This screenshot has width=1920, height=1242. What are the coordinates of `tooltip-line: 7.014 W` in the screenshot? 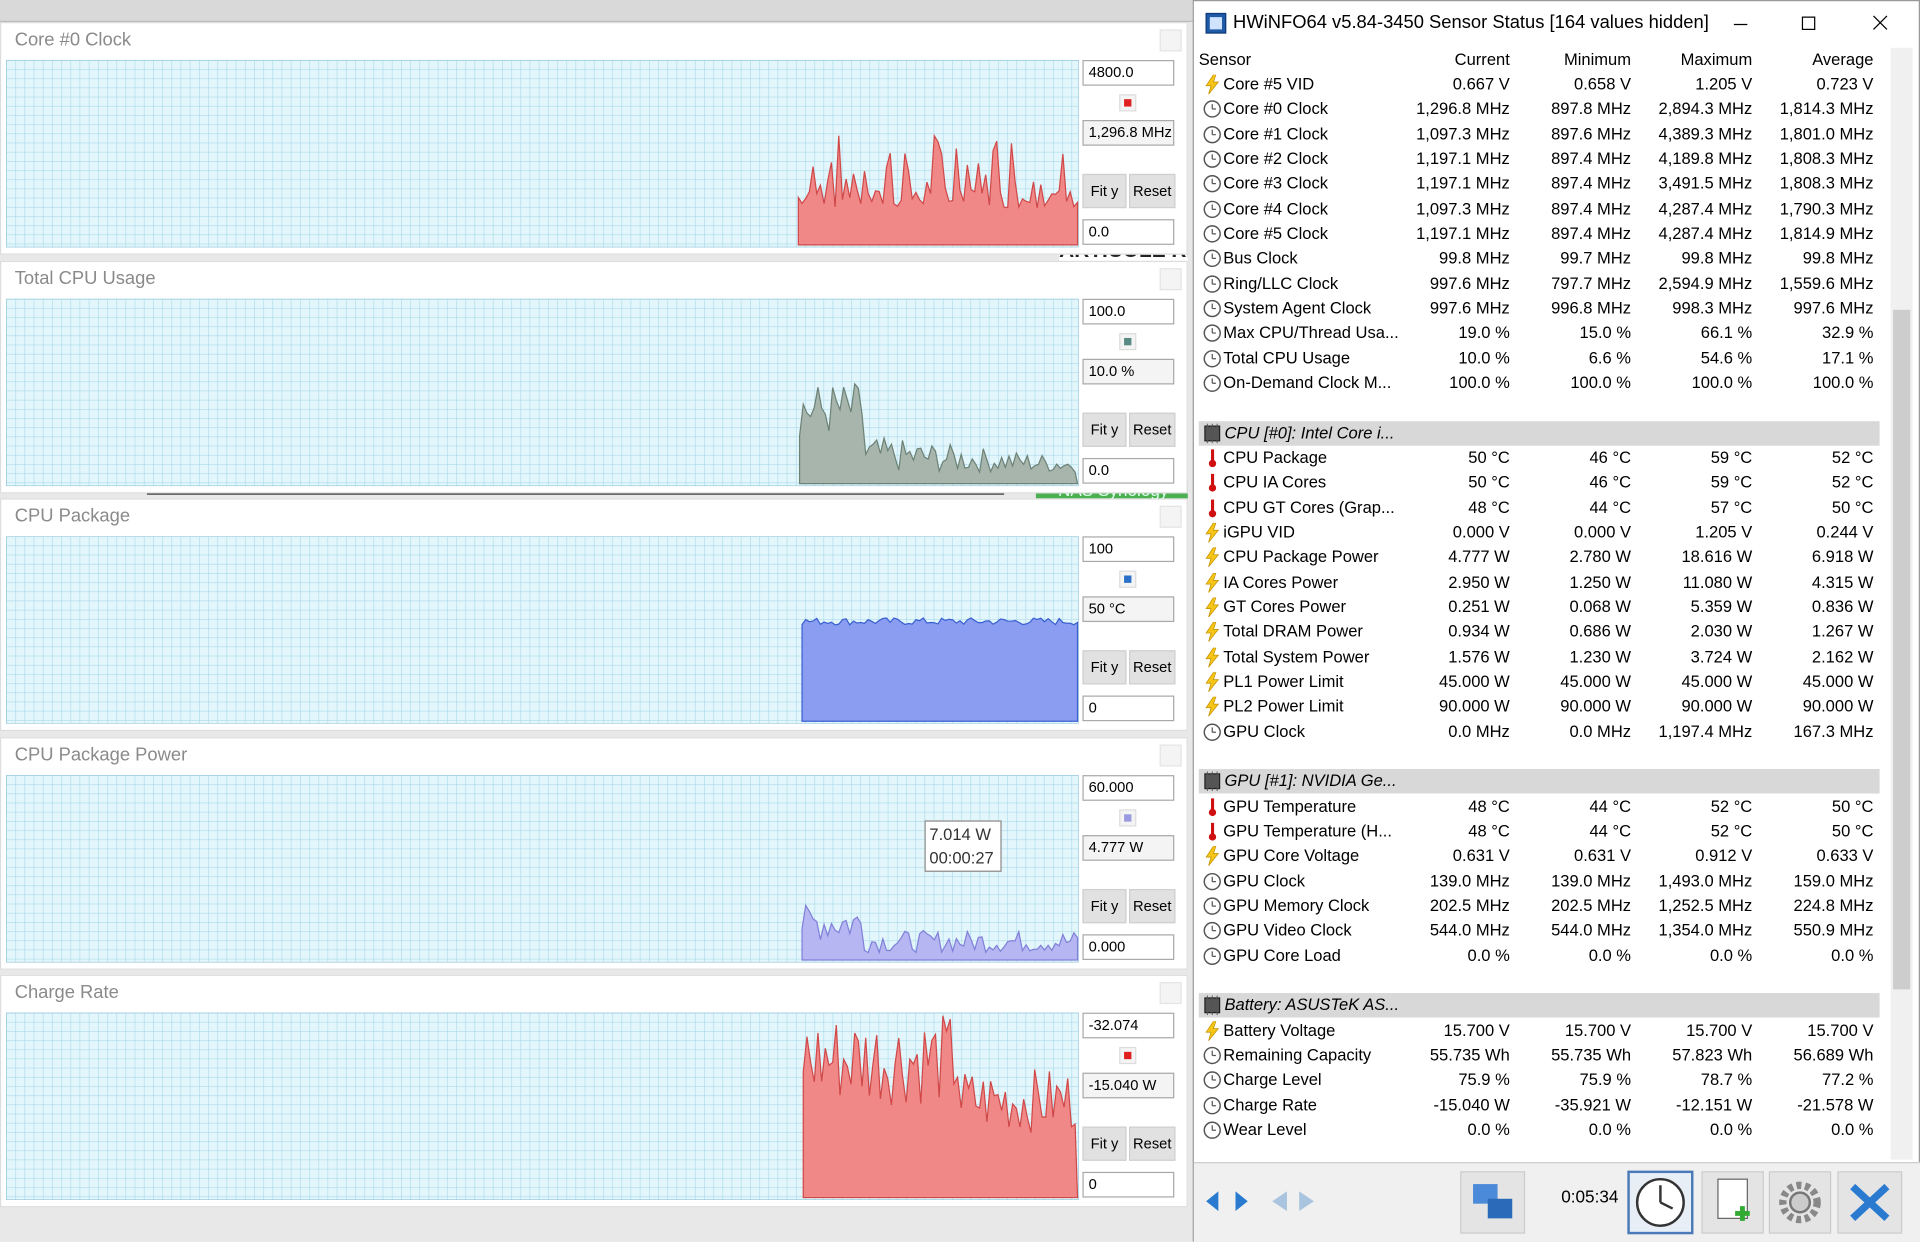 It's located at (960, 834).